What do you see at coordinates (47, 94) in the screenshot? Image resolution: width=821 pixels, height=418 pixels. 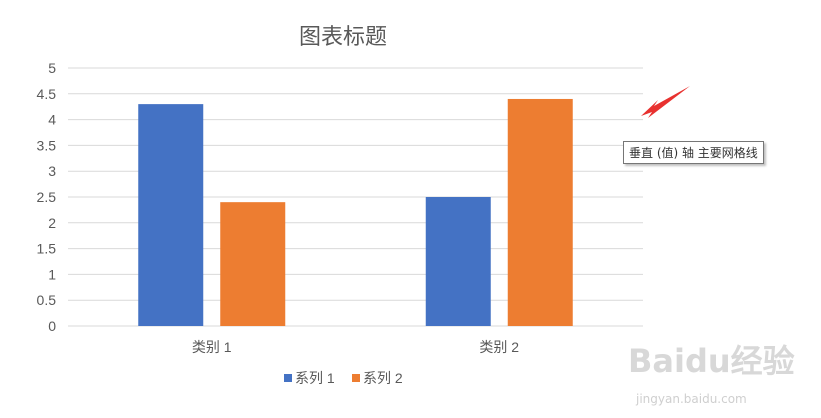 I see `y-tick-label: 4.5` at bounding box center [47, 94].